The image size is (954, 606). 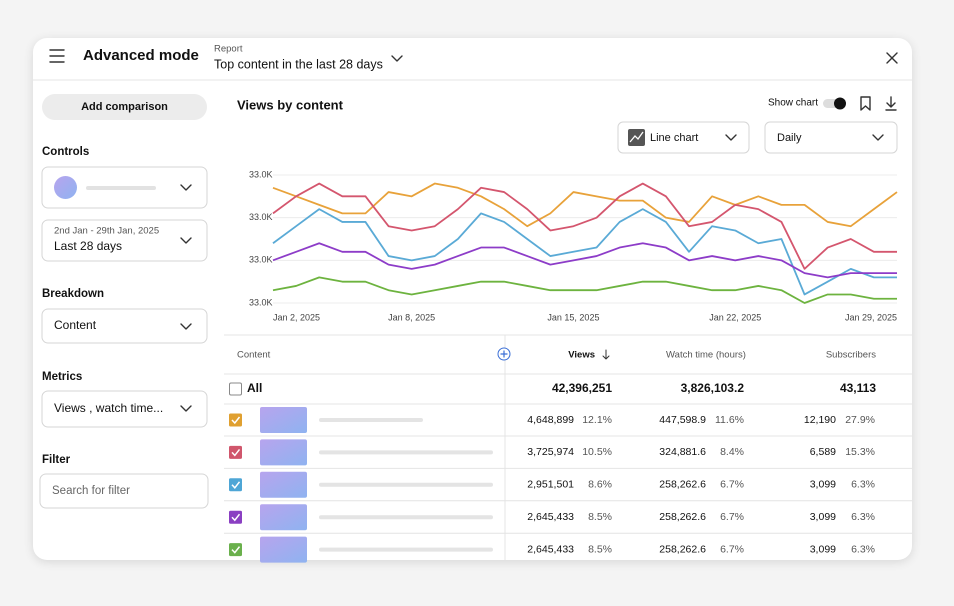 I want to click on percent-cell: 12.1%, so click(x=597, y=420).